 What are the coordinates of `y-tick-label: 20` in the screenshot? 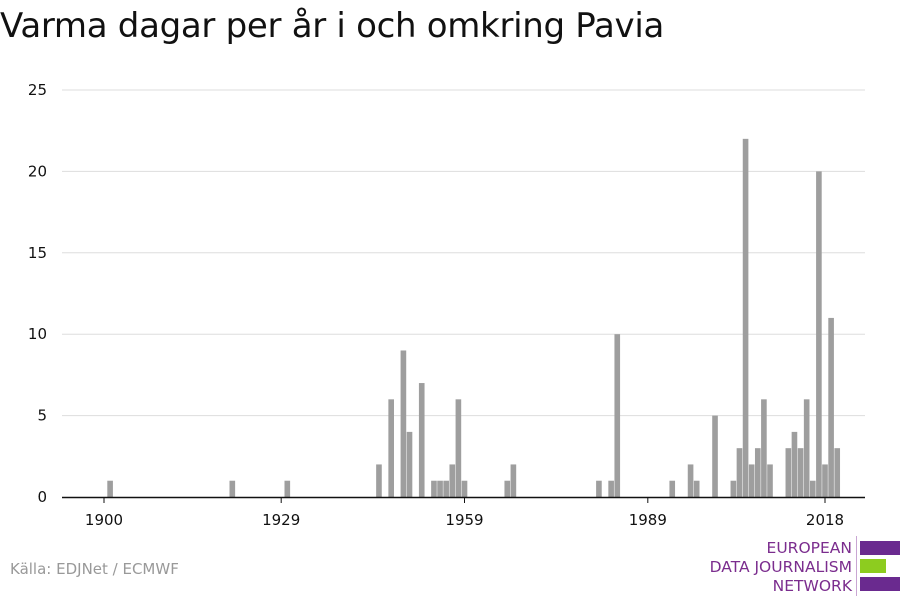 It's located at (37, 171).